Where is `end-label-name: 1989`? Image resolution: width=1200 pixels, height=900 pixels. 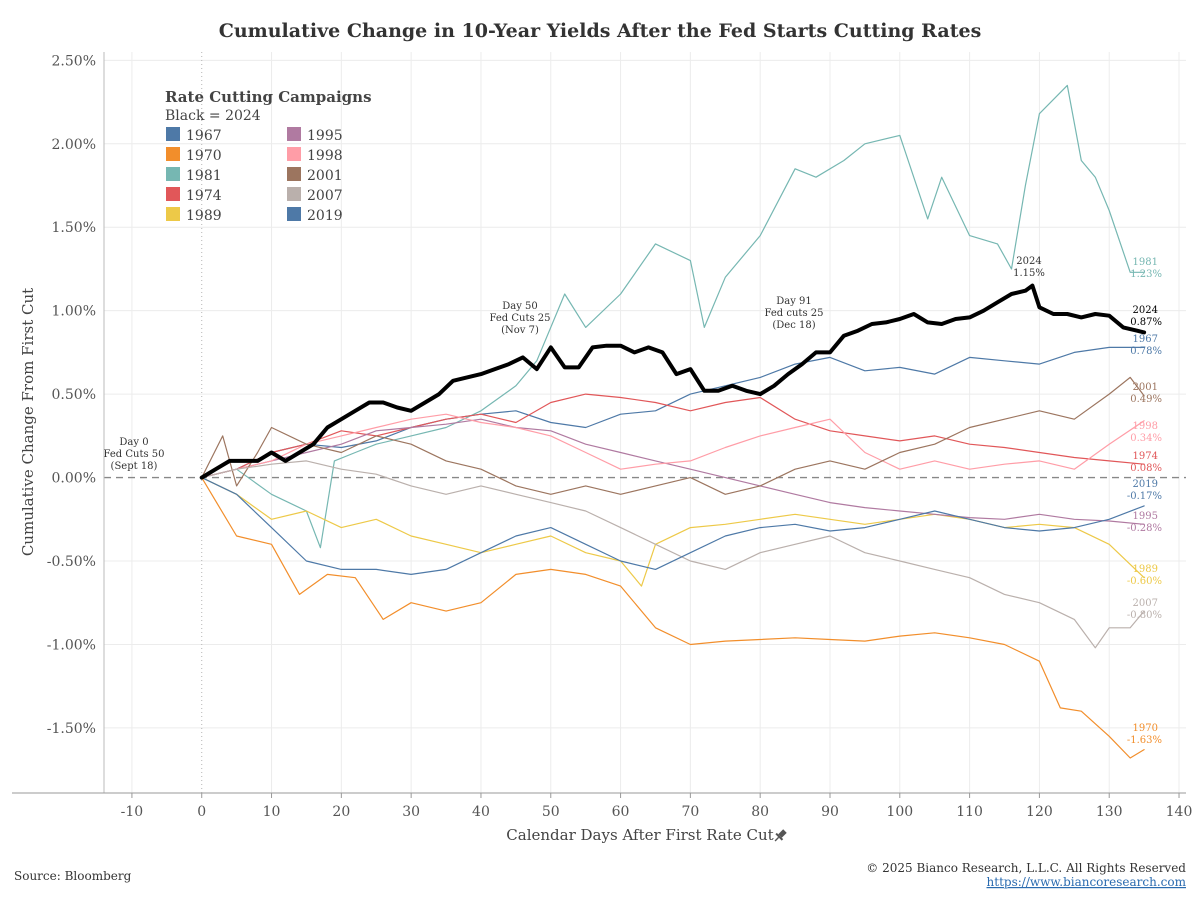 end-label-name: 1989 is located at coordinates (1145, 569).